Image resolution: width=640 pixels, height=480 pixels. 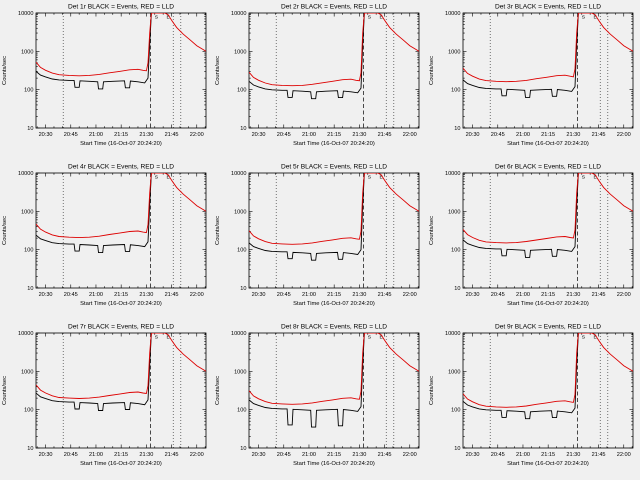 I want to click on panel-title: Det 9r BLACK = Events, RED = LLD, so click(x=548, y=327).